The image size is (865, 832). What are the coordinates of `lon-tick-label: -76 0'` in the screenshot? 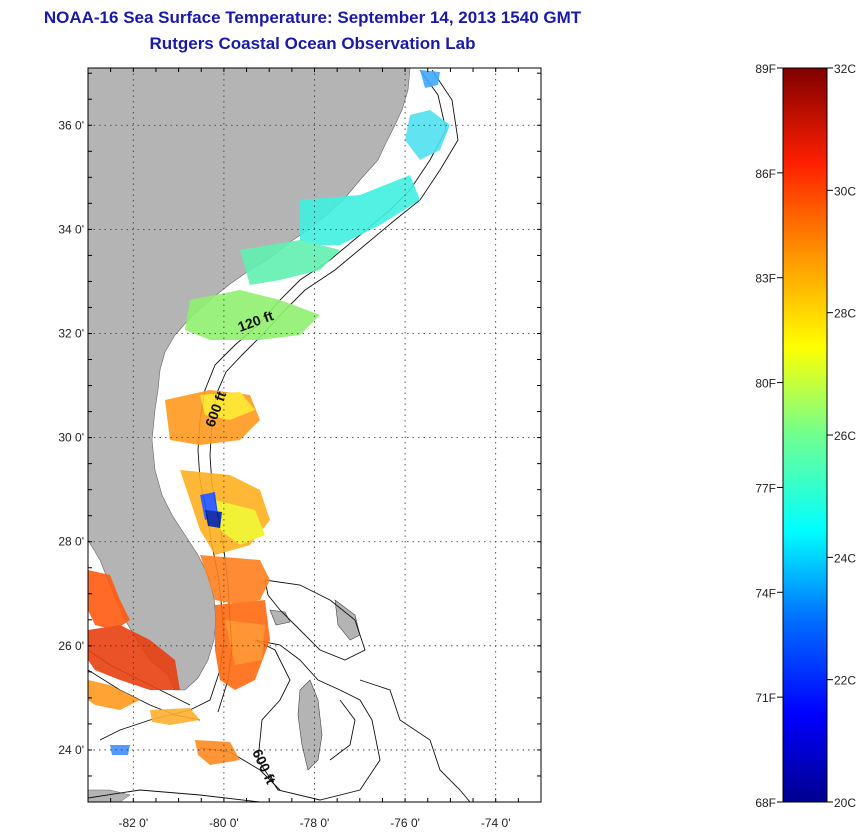 It's located at (405, 823).